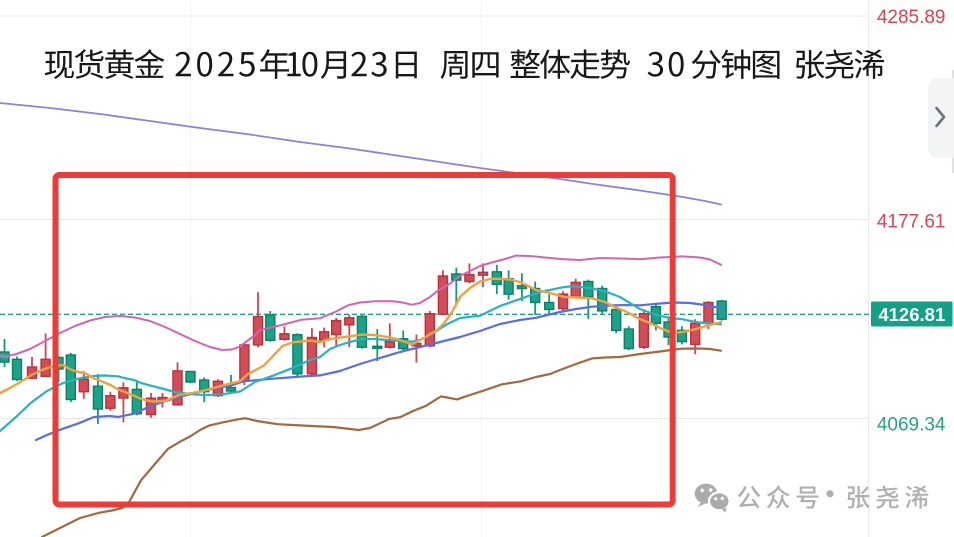 The image size is (954, 537). Describe the element at coordinates (911, 17) in the screenshot. I see `svg-text: 4285.89` at that location.